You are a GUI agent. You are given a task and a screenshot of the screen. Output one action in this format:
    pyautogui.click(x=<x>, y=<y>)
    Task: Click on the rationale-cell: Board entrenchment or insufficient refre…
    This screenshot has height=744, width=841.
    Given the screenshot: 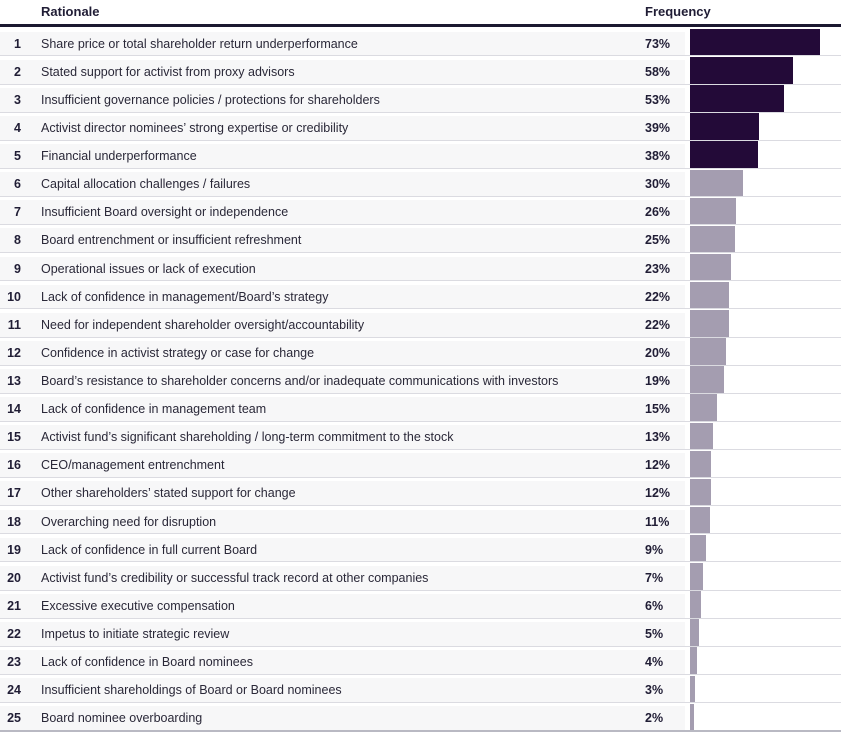 What is the action you would take?
    pyautogui.click(x=171, y=240)
    